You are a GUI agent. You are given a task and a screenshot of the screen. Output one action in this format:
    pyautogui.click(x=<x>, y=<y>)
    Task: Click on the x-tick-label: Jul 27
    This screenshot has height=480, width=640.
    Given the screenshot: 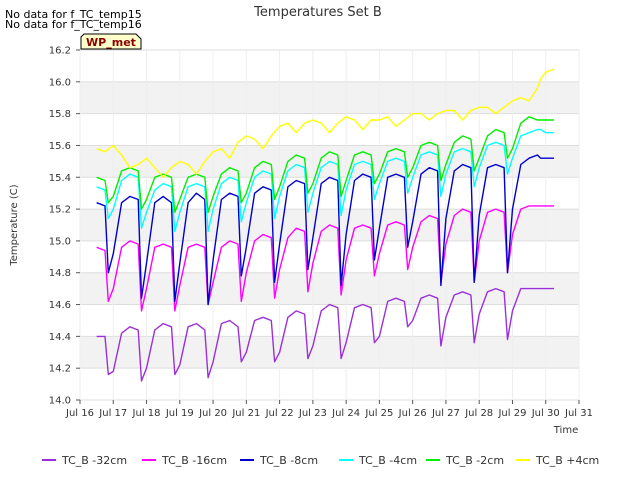 What is the action you would take?
    pyautogui.click(x=445, y=413)
    